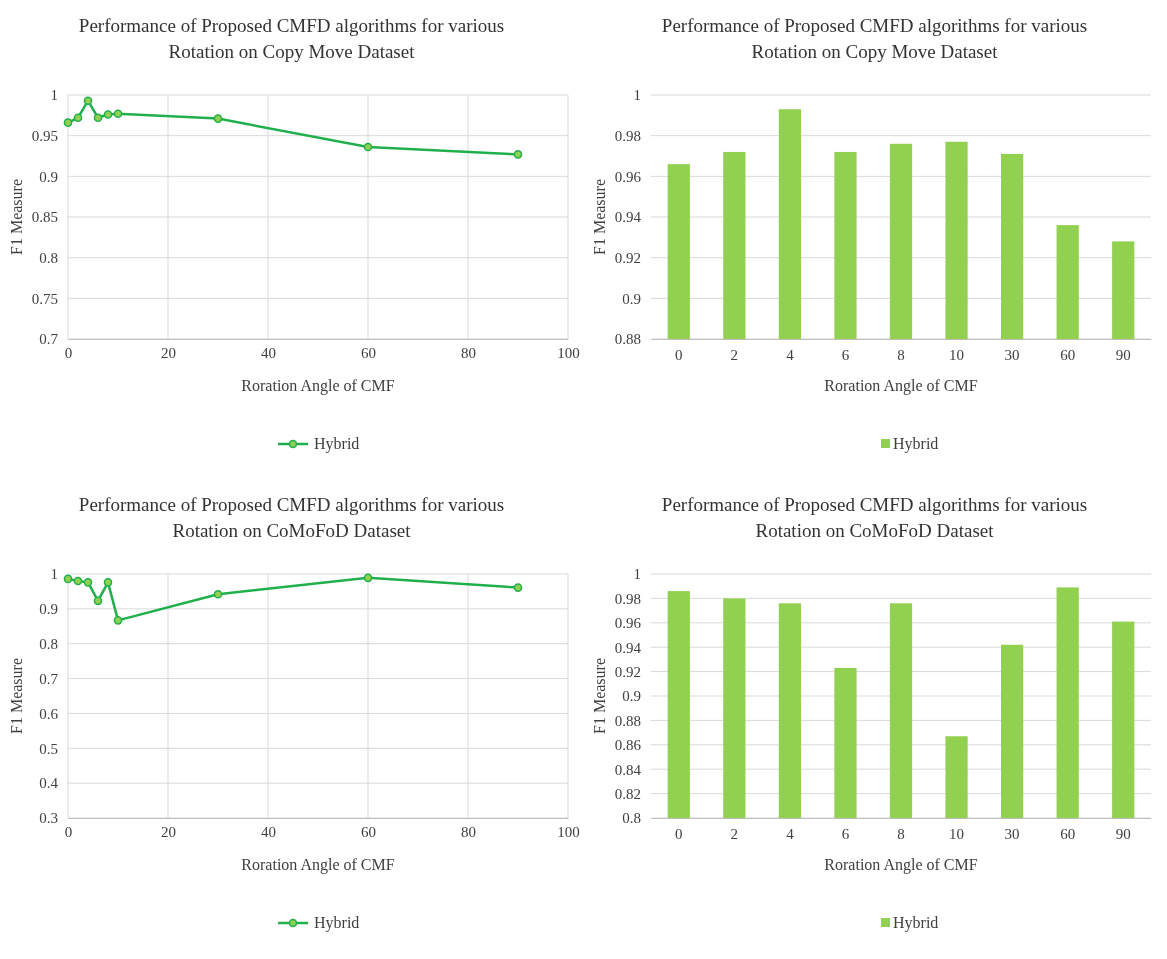 Image resolution: width=1167 pixels, height=959 pixels. Describe the element at coordinates (49, 713) in the screenshot. I see `y-tick-label: 0.6` at that location.